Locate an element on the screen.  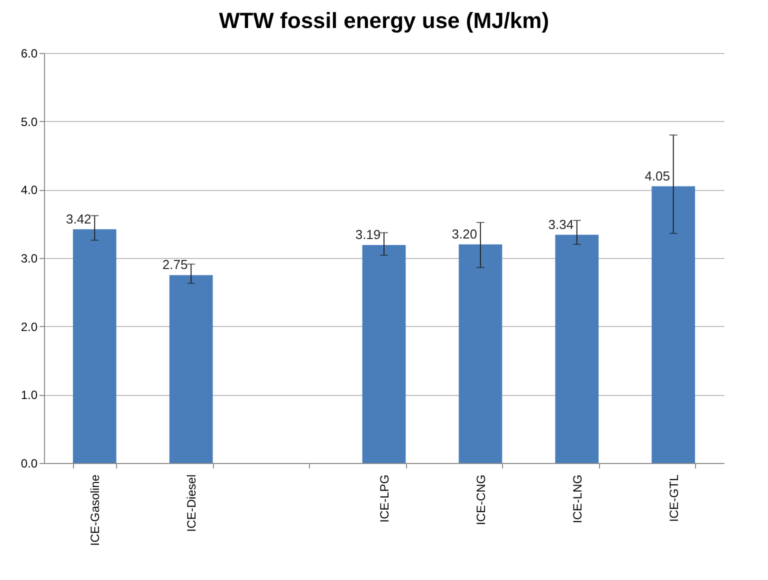
y-tick-label: 6.0 is located at coordinates (29, 53).